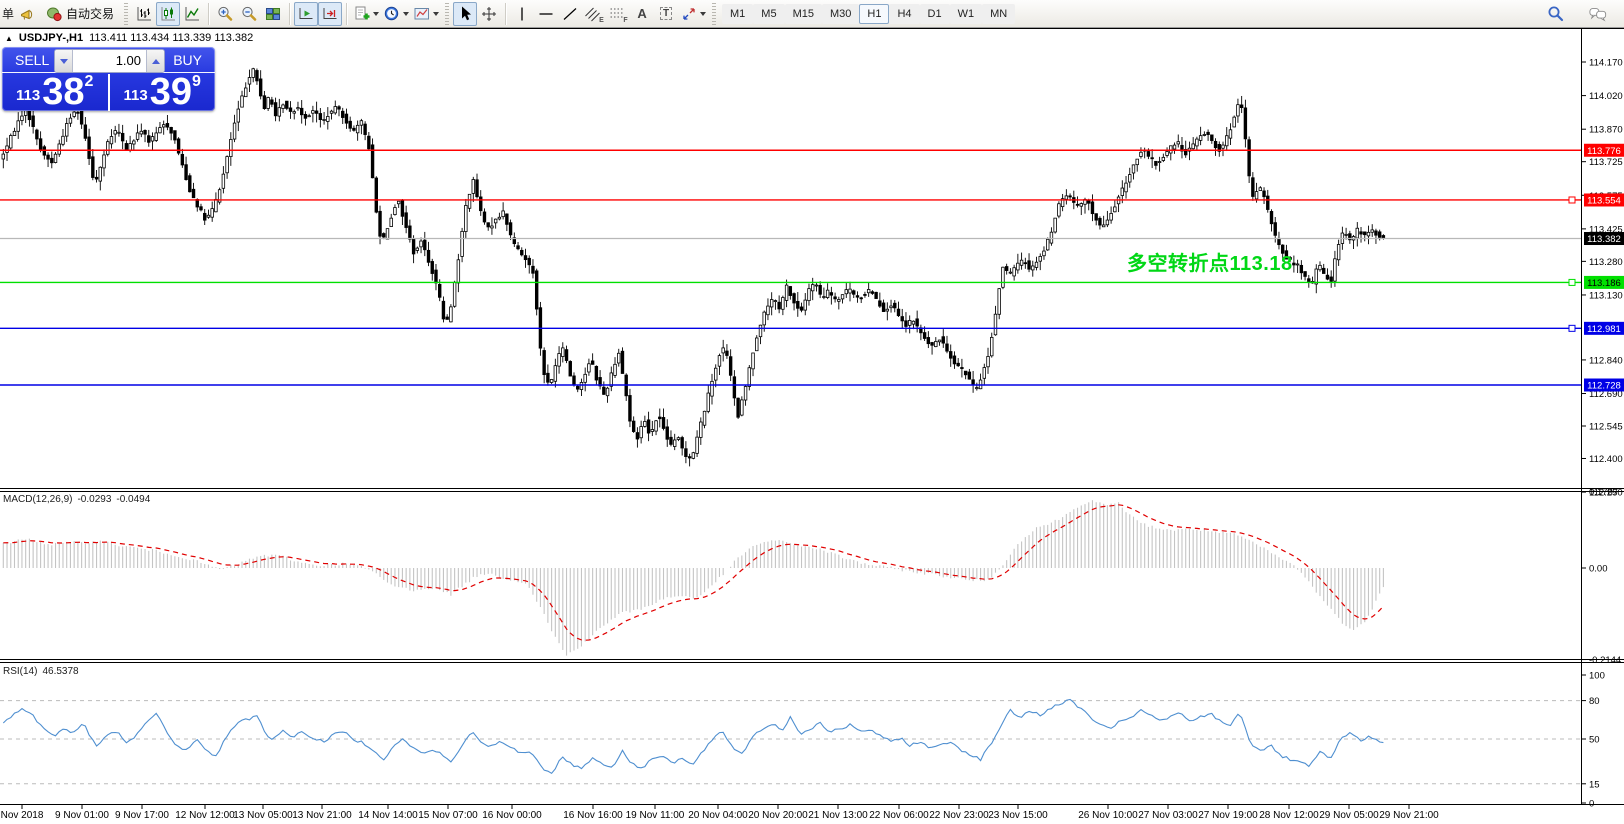 The height and width of the screenshot is (824, 1624). I want to click on sell-price-base: 113, so click(28, 95).